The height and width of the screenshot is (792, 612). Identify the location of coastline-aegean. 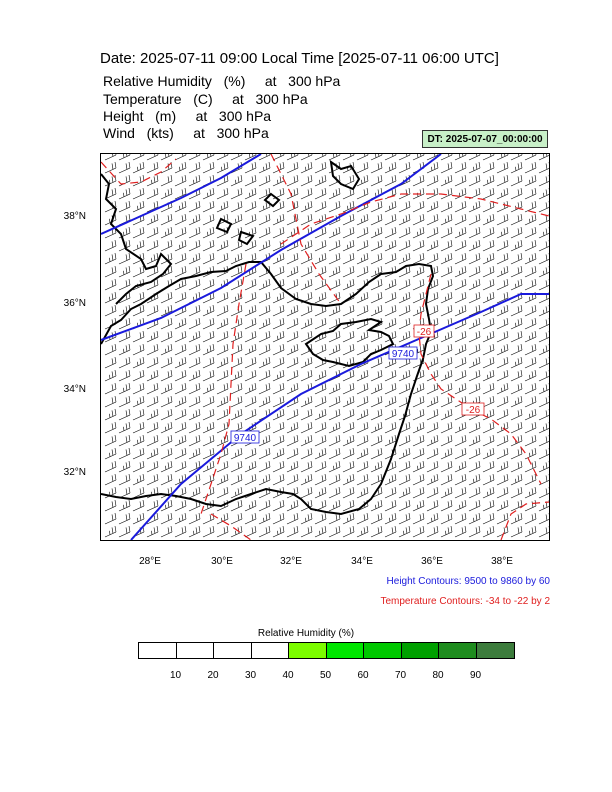
(137, 239).